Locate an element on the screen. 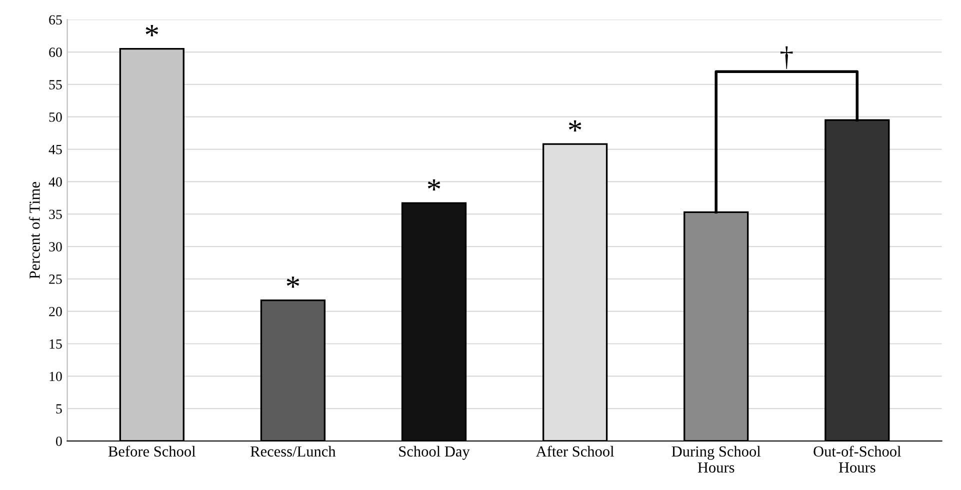 The height and width of the screenshot is (490, 961). y-tick-label: 55 is located at coordinates (55, 85).